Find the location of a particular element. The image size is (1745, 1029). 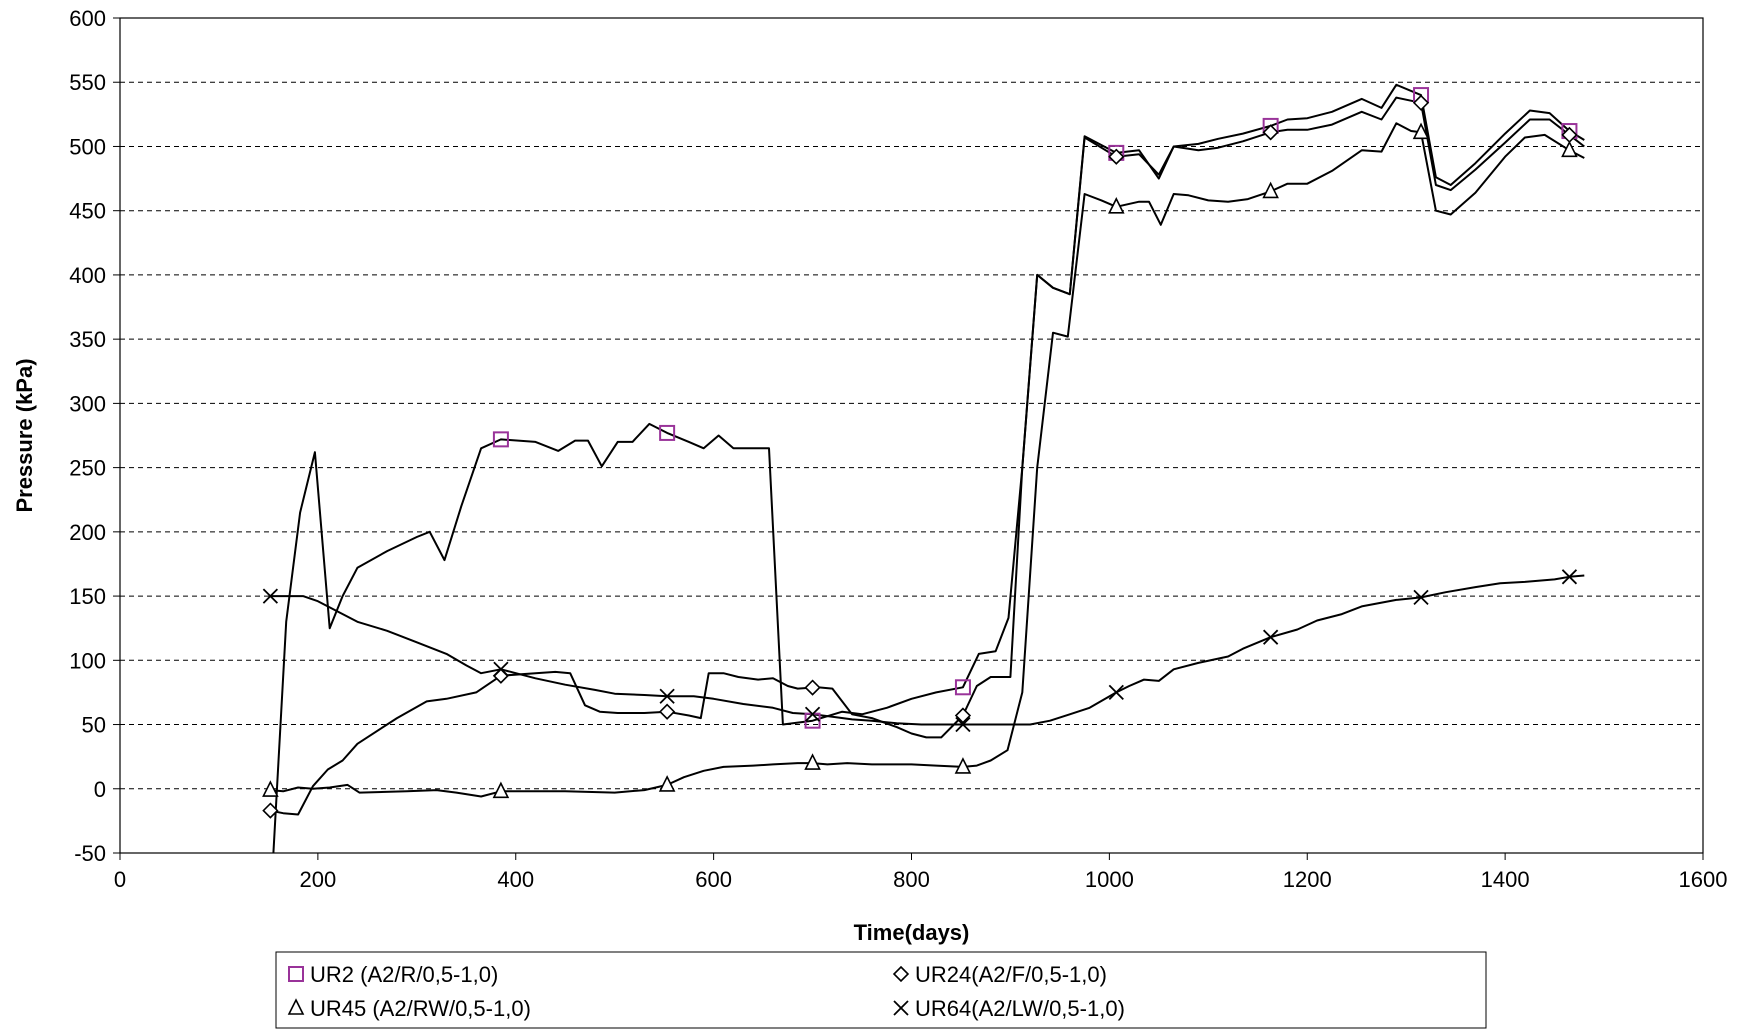

y-tick-label: 450 is located at coordinates (87, 211).